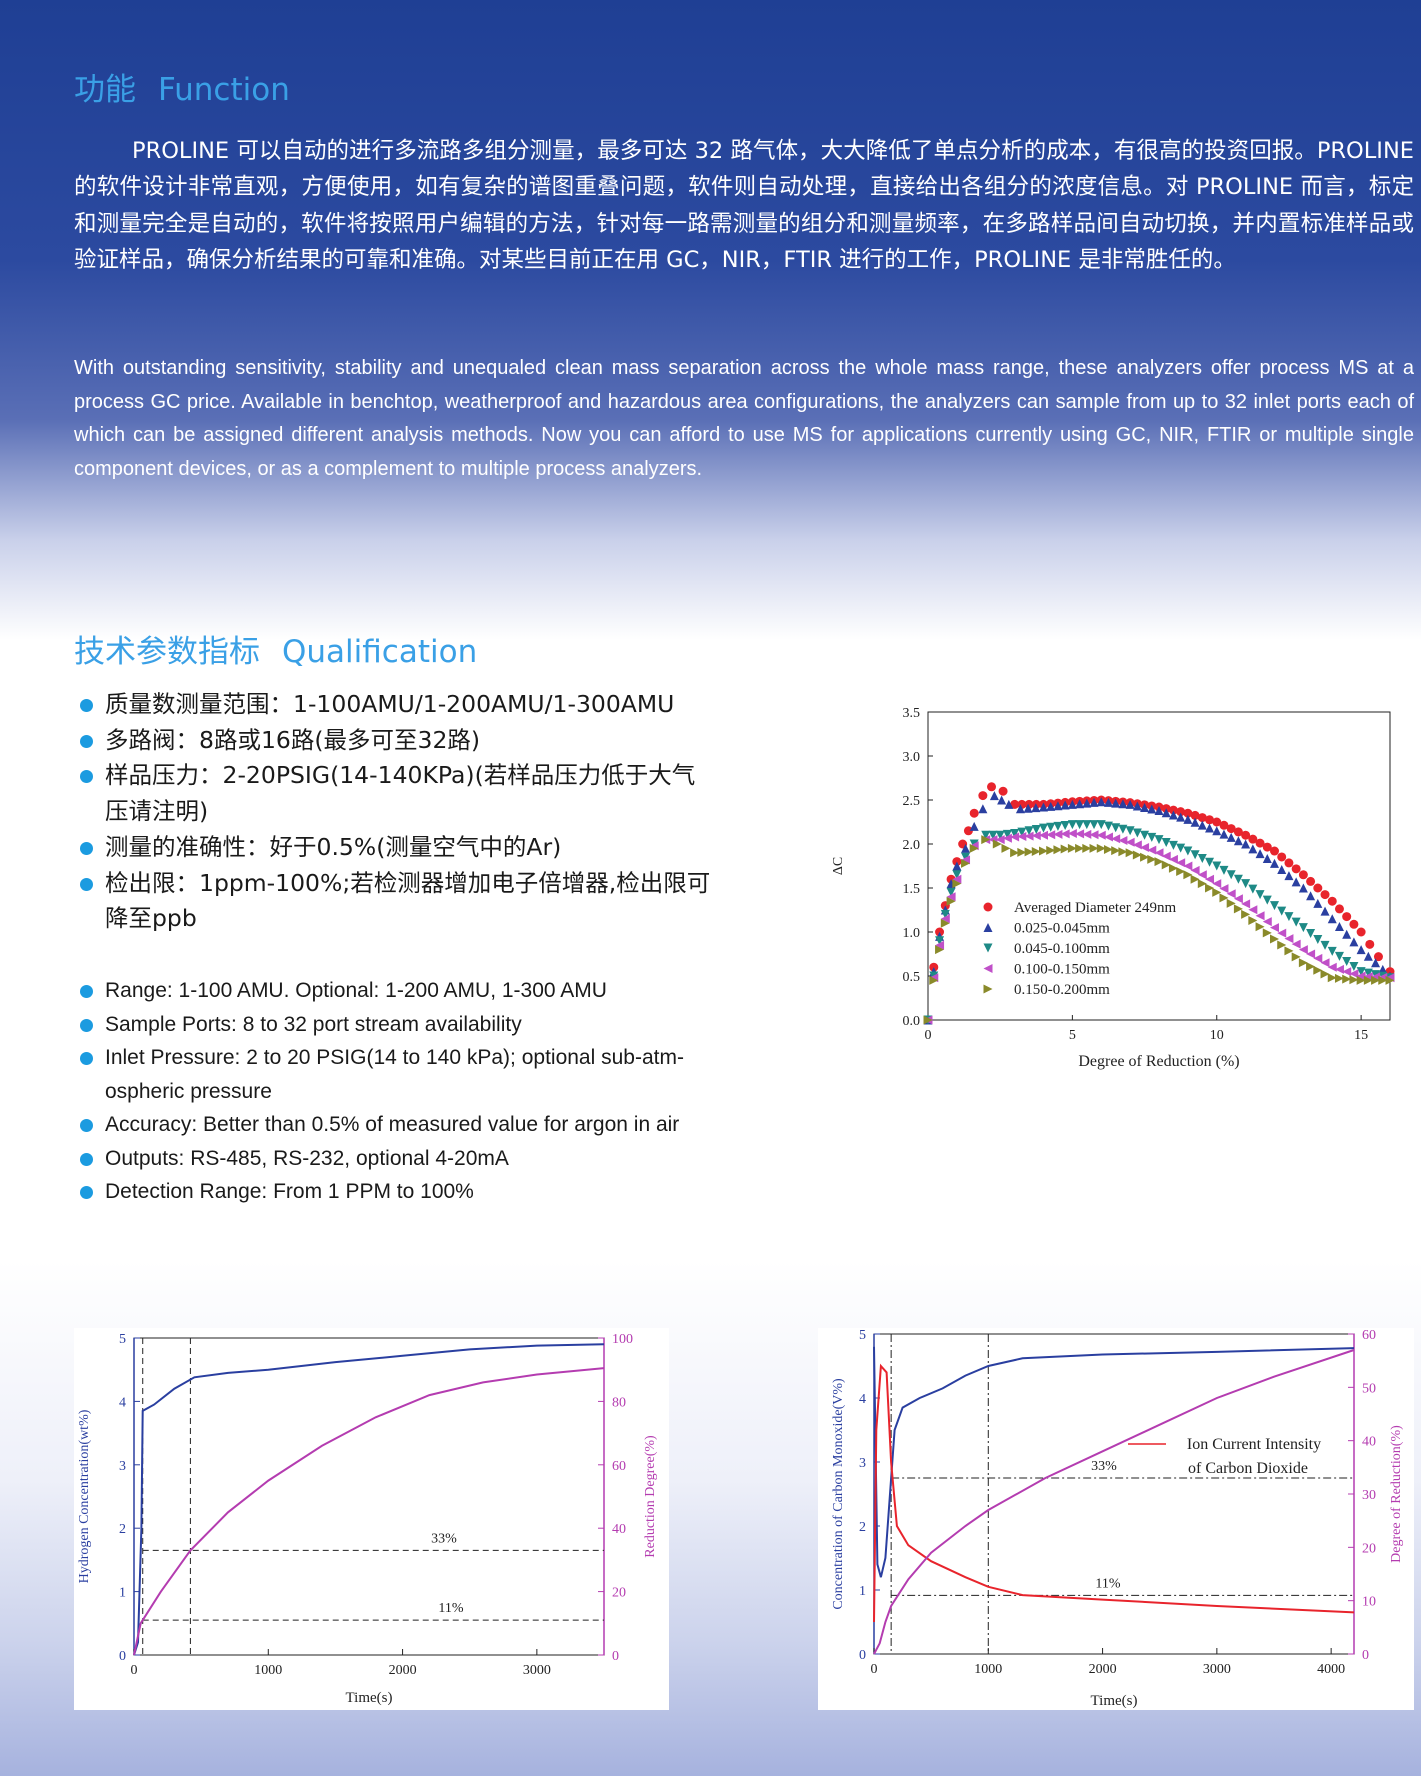 The width and height of the screenshot is (1421, 1776). Describe the element at coordinates (1062, 990) in the screenshot. I see `legend-label: 0.150-0.200mm` at that location.